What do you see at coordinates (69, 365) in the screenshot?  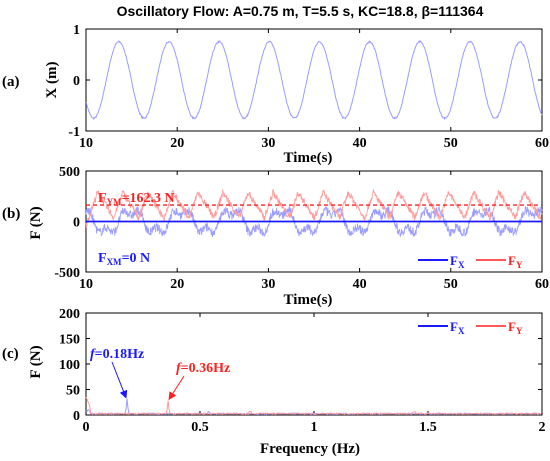 I see `y-tick-label-c-2: 100` at bounding box center [69, 365].